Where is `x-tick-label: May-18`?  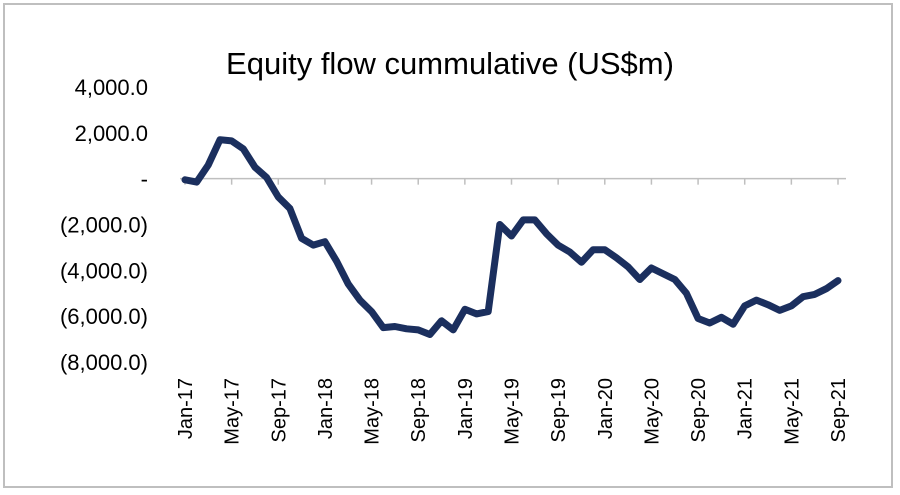
x-tick-label: May-18 is located at coordinates (373, 411).